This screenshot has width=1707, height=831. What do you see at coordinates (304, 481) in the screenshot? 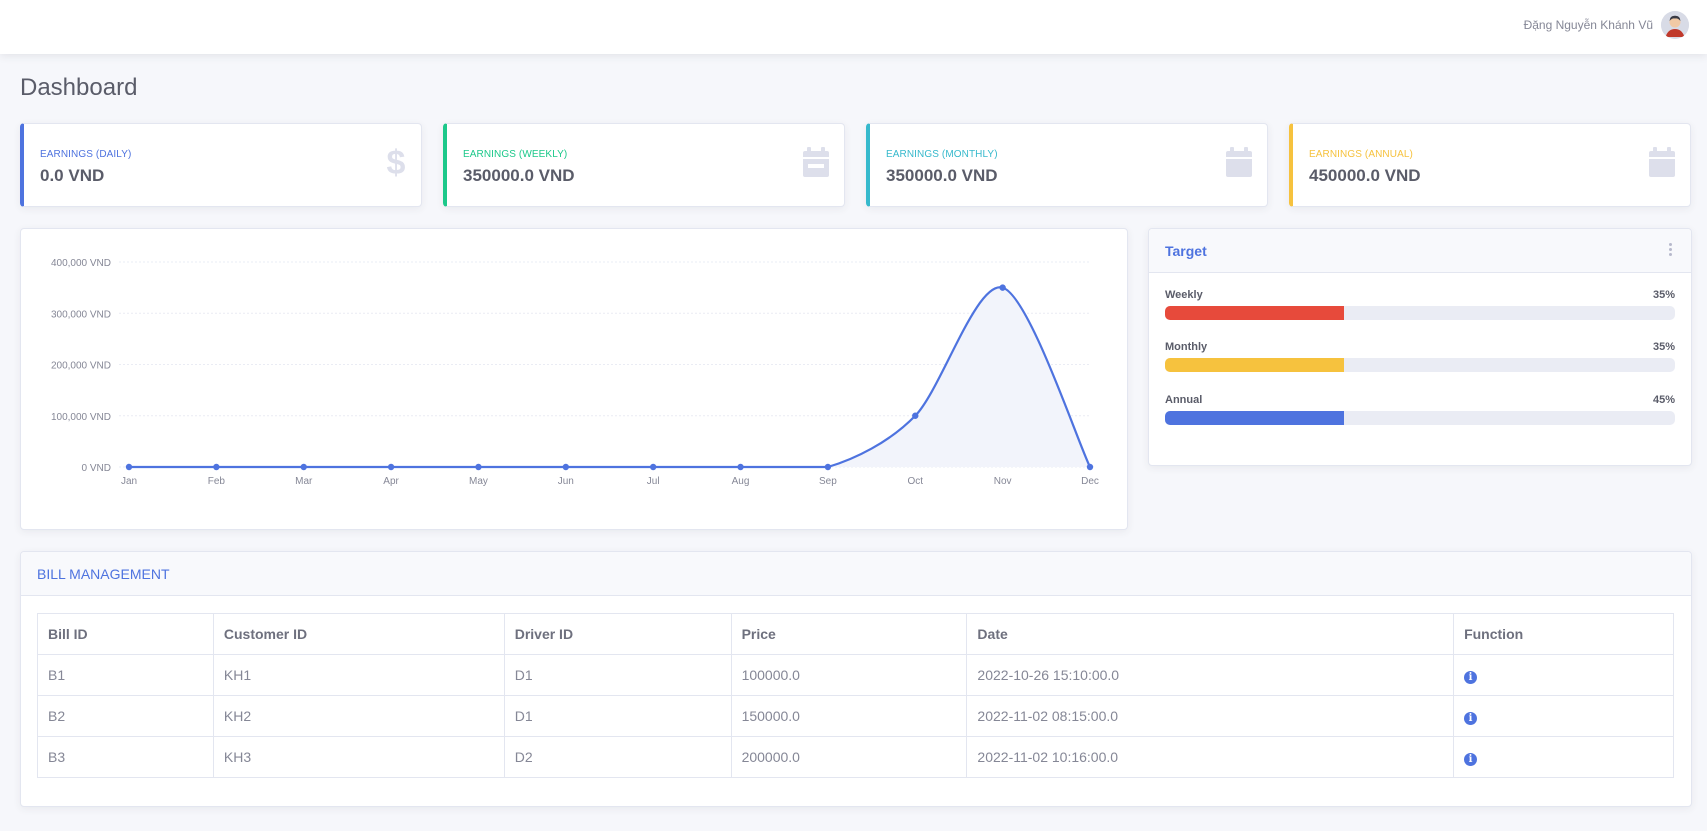
I see `x-tick-label: Mar` at bounding box center [304, 481].